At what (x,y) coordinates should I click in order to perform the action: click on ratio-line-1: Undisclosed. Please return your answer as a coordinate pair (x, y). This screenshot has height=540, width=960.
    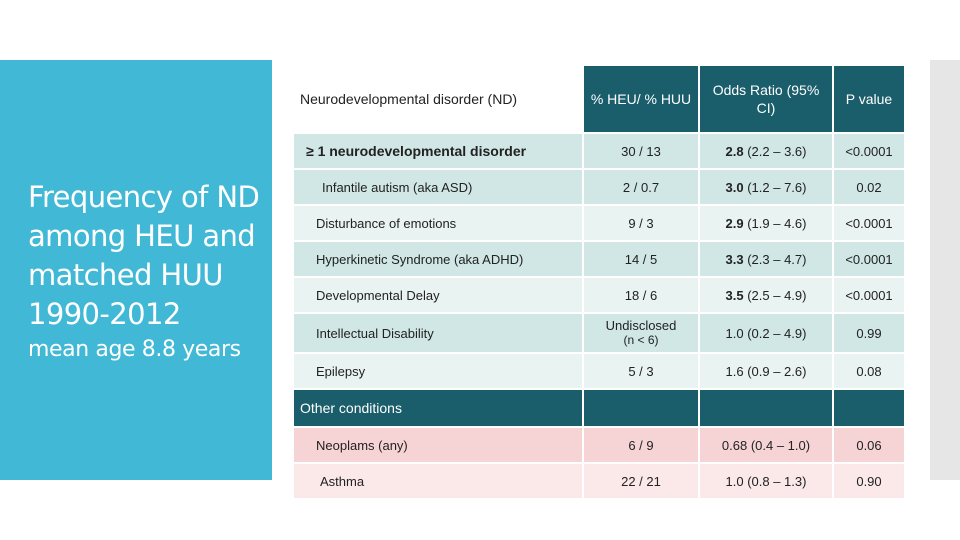
    Looking at the image, I should click on (641, 325).